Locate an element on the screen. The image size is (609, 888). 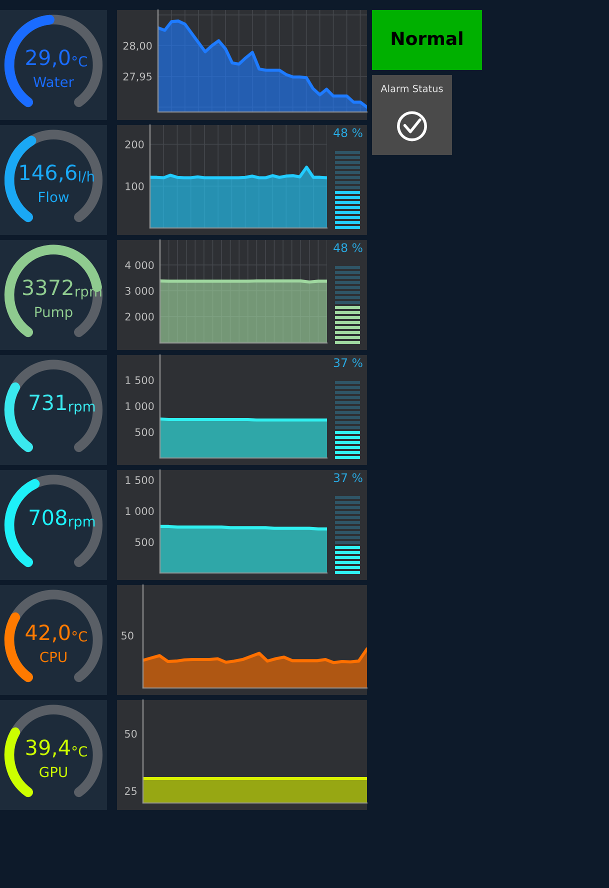
text: Alarm Status is located at coordinates (411, 88).